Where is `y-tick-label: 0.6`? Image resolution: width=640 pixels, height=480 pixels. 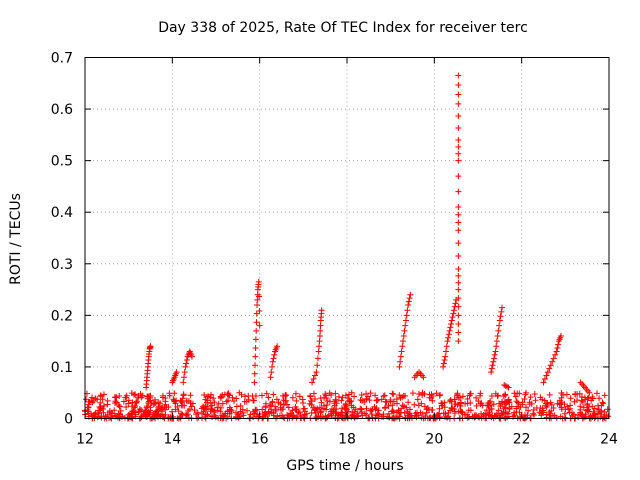
y-tick-label: 0.6 is located at coordinates (62, 110).